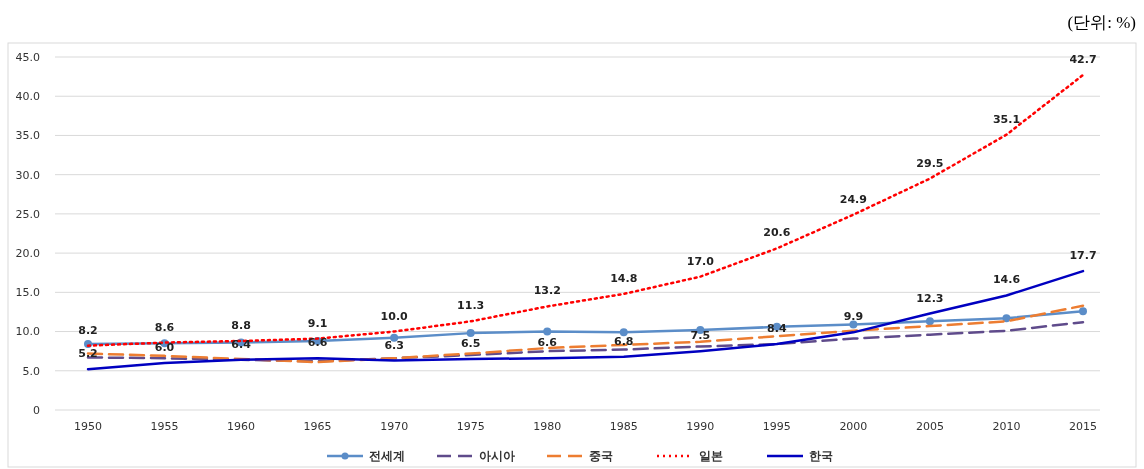 The width and height of the screenshot is (1144, 469). I want to click on data-label: 9.9, so click(853, 317).